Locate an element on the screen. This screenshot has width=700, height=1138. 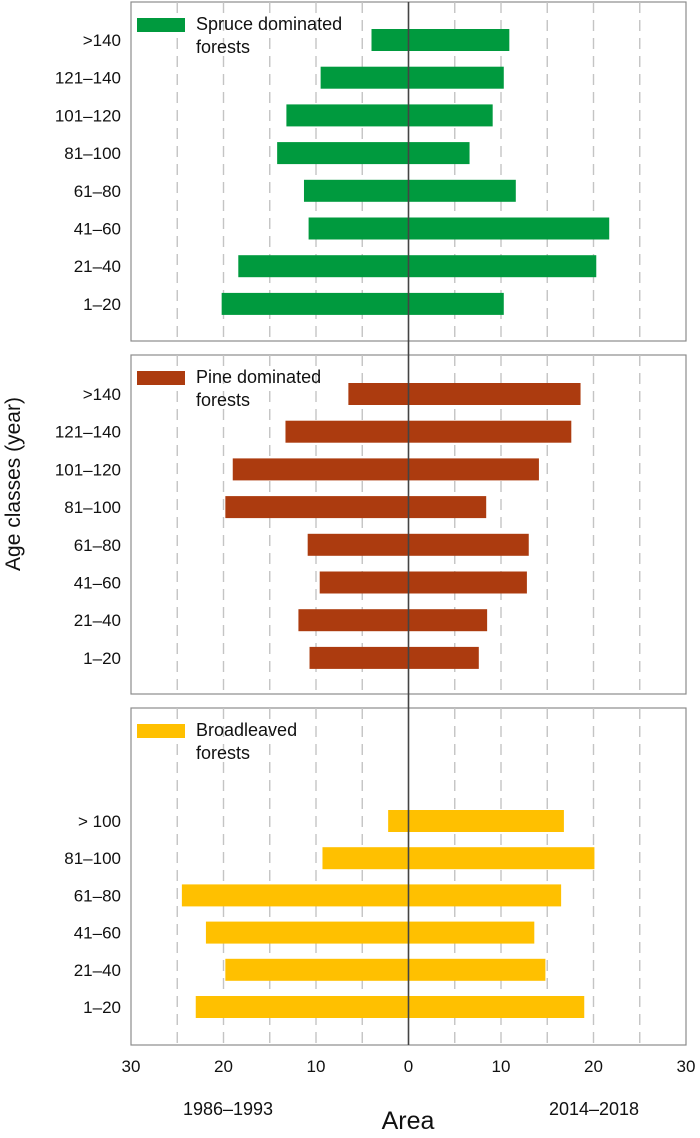
y-axis-label: Age classes (year) is located at coordinates (13, 484).